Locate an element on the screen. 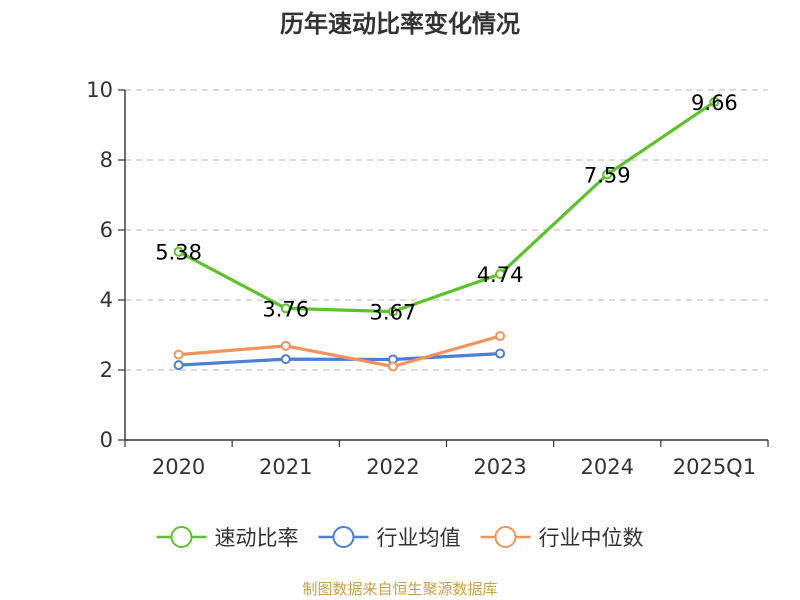 The width and height of the screenshot is (800, 600). data-label: 7.59 is located at coordinates (607, 175).